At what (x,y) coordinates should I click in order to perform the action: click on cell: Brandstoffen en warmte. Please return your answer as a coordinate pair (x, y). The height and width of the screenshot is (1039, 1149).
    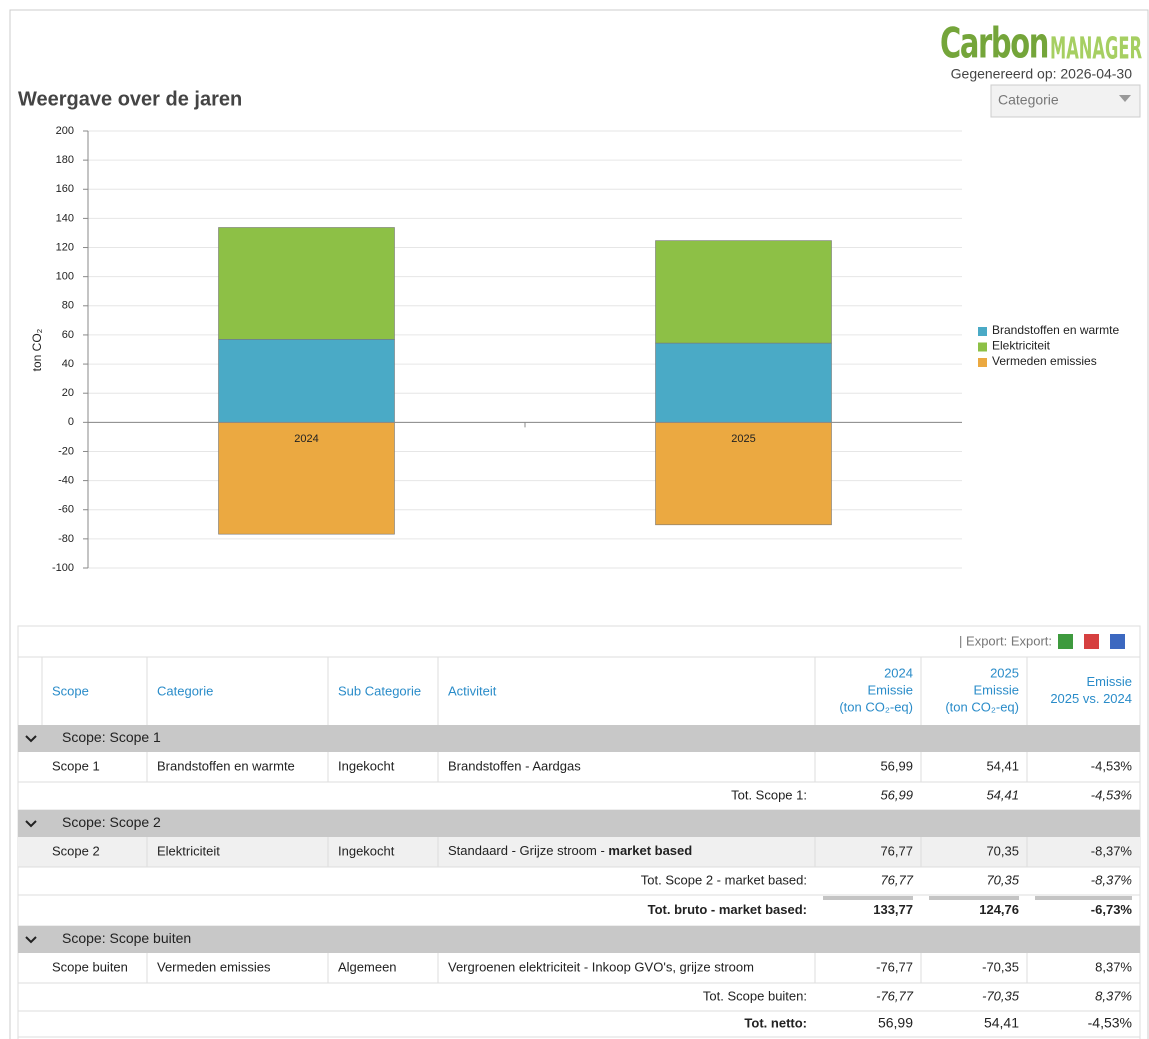
    Looking at the image, I should click on (226, 765).